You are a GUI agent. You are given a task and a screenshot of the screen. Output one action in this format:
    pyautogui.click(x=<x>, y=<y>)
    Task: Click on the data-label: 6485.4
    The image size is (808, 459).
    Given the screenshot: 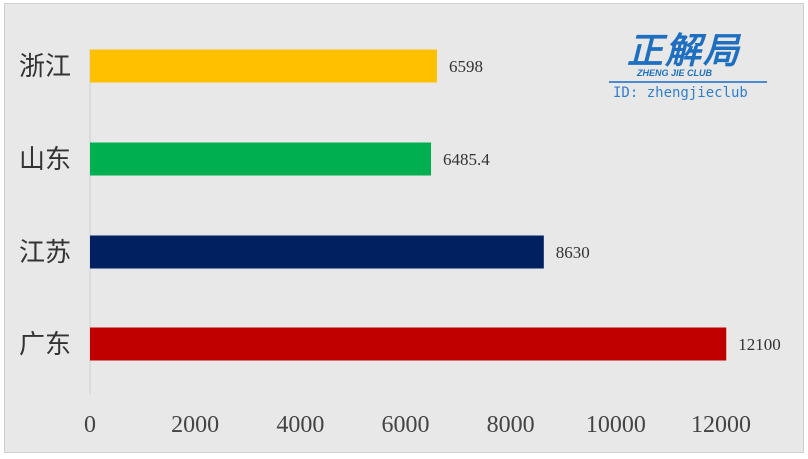 What is the action you would take?
    pyautogui.click(x=466, y=159)
    